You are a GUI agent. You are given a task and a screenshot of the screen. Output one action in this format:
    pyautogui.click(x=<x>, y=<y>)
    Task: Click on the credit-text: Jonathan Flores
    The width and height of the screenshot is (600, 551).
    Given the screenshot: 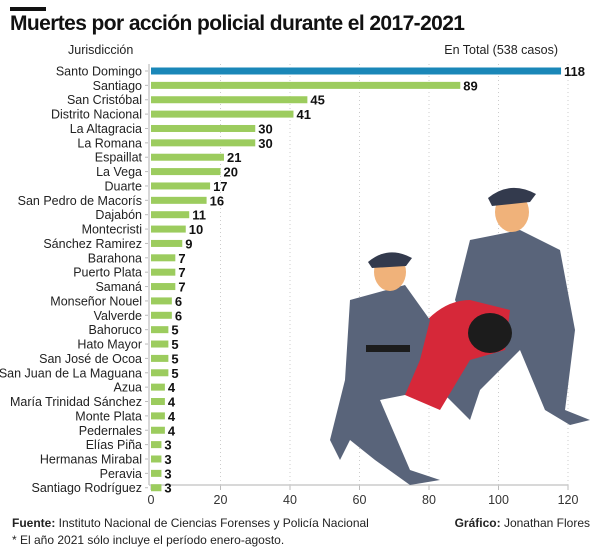 What is the action you would take?
    pyautogui.click(x=545, y=523)
    